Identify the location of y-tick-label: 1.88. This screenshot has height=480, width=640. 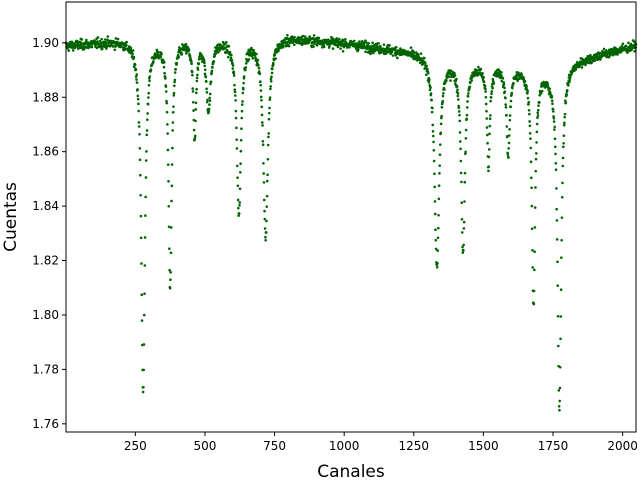
(45, 97).